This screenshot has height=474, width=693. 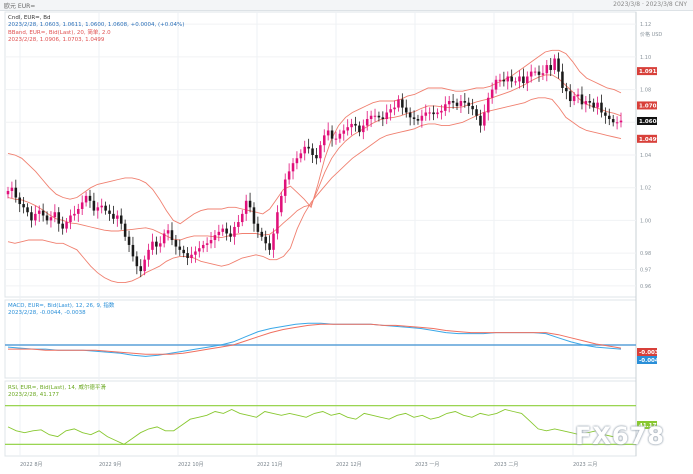 What do you see at coordinates (647, 71) in the screenshot?
I see `upper-band-value-bg` at bounding box center [647, 71].